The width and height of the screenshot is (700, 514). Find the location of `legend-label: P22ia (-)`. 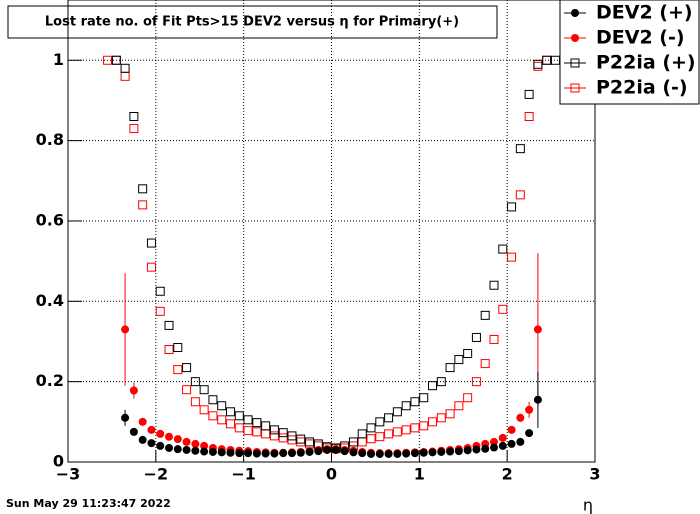

legend-label: P22ia (-) is located at coordinates (642, 88).